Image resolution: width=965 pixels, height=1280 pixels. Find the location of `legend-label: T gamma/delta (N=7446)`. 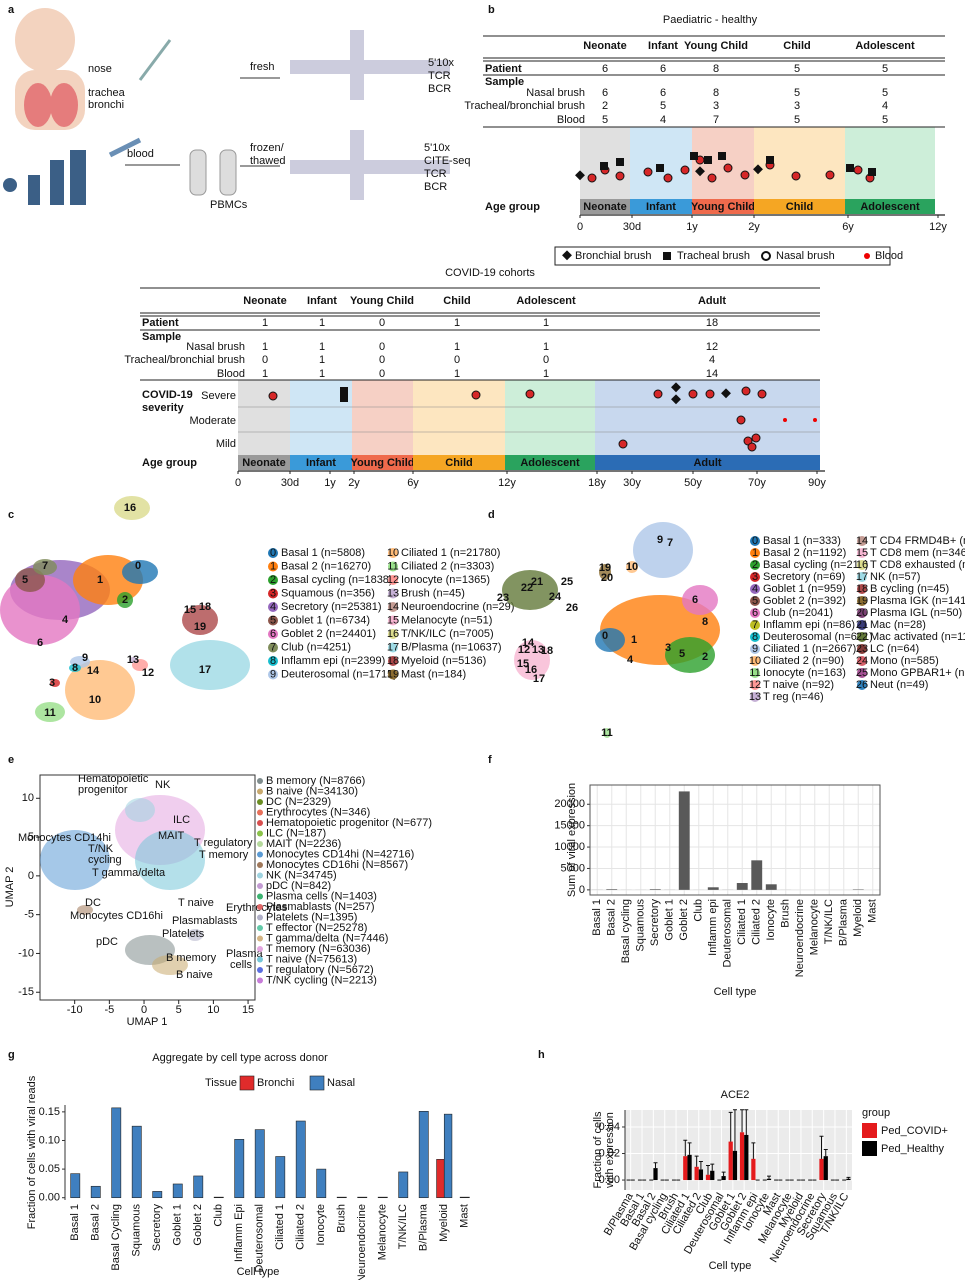

legend-label: T gamma/delta (N=7446) is located at coordinates (327, 938).